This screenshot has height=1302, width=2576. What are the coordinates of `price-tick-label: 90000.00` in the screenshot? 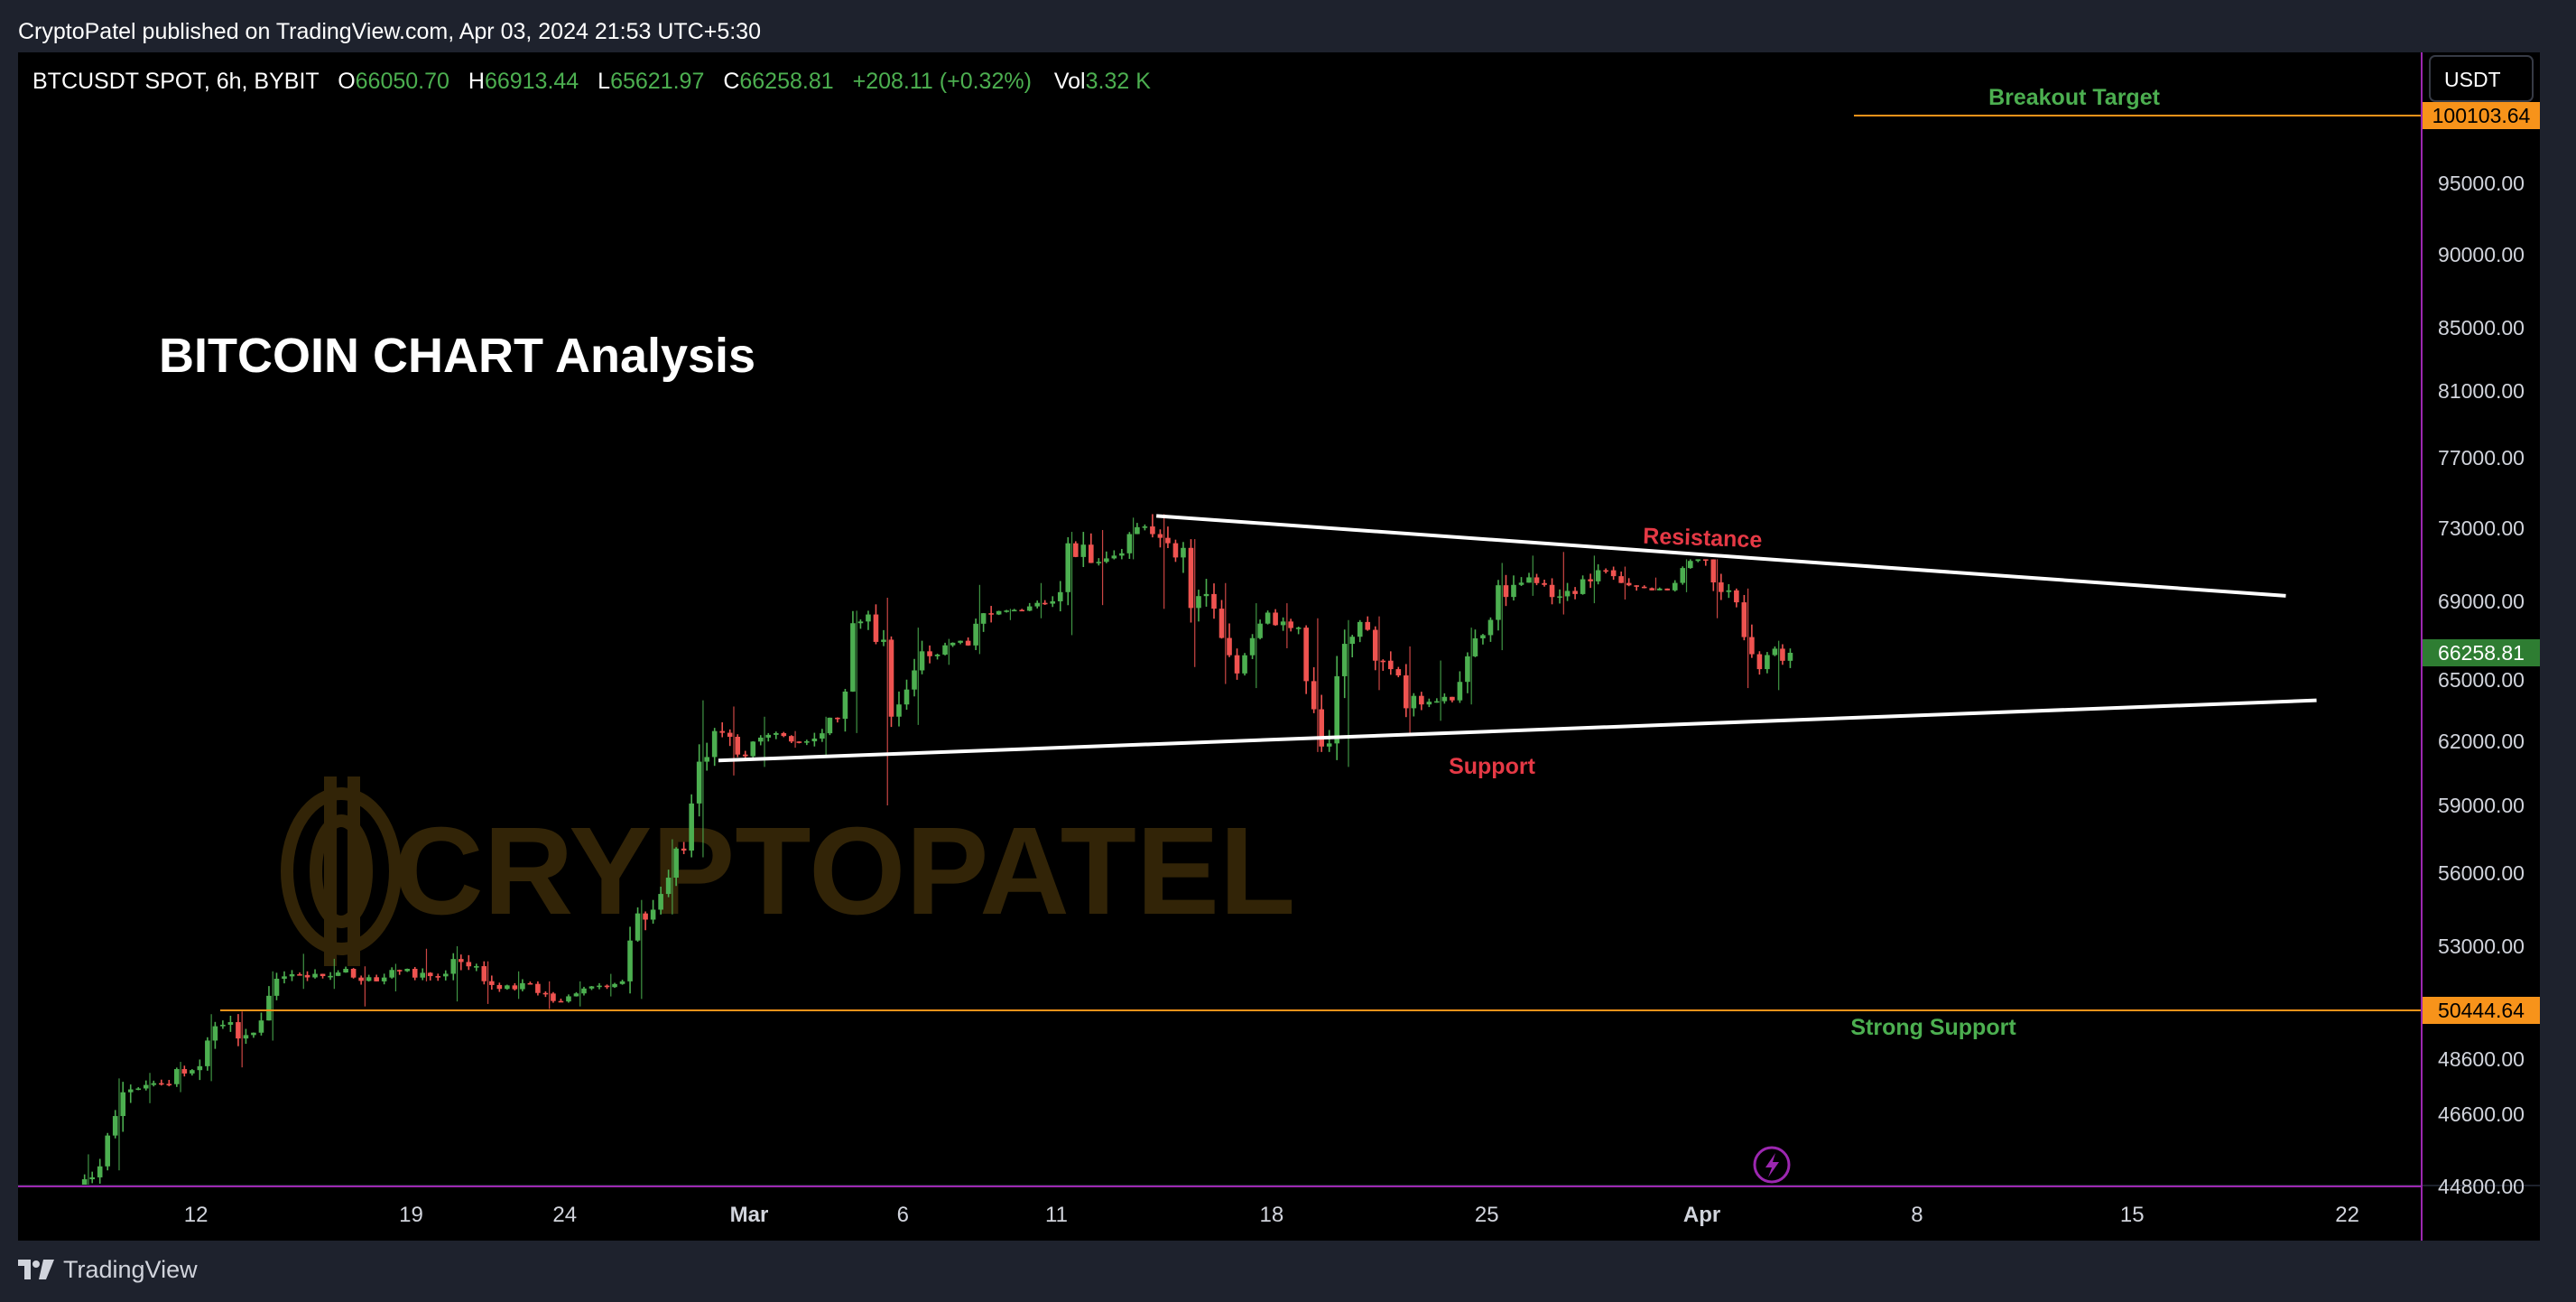 It's located at (2481, 254).